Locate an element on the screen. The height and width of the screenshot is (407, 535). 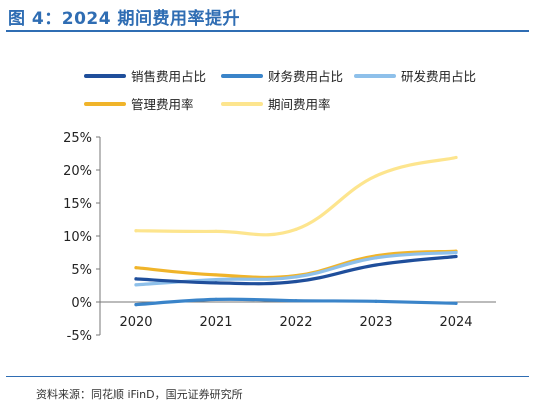
x-tick-label: 2021 is located at coordinates (215, 322).